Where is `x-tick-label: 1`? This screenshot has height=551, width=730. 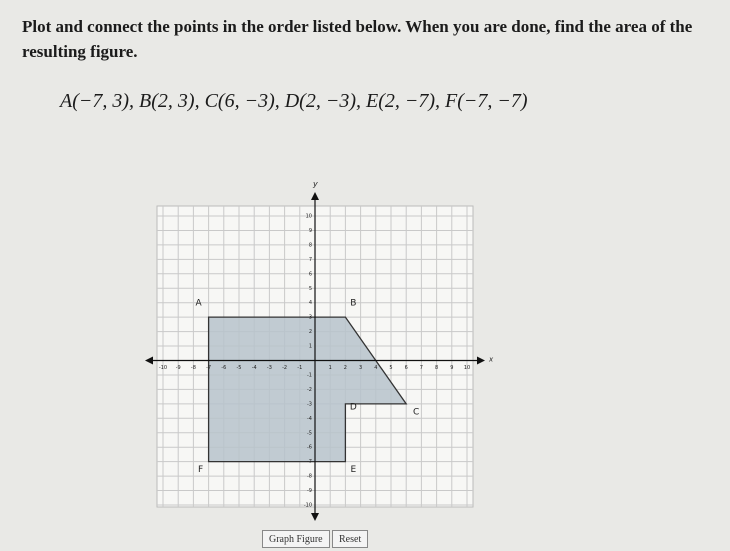 x-tick-label: 1 is located at coordinates (330, 368).